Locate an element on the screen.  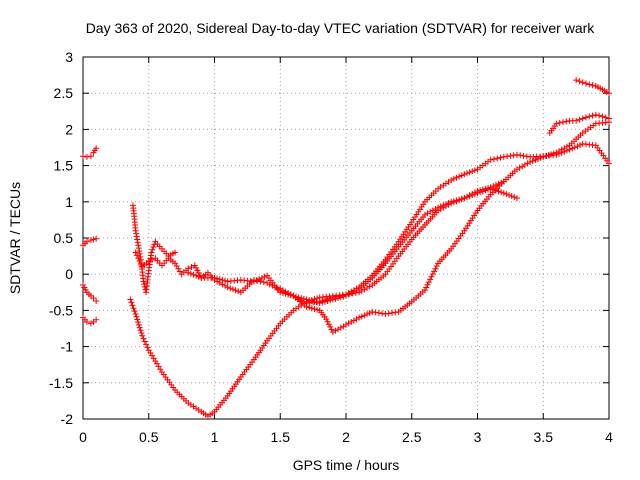
series-top-arc is located at coordinates (592, 87).